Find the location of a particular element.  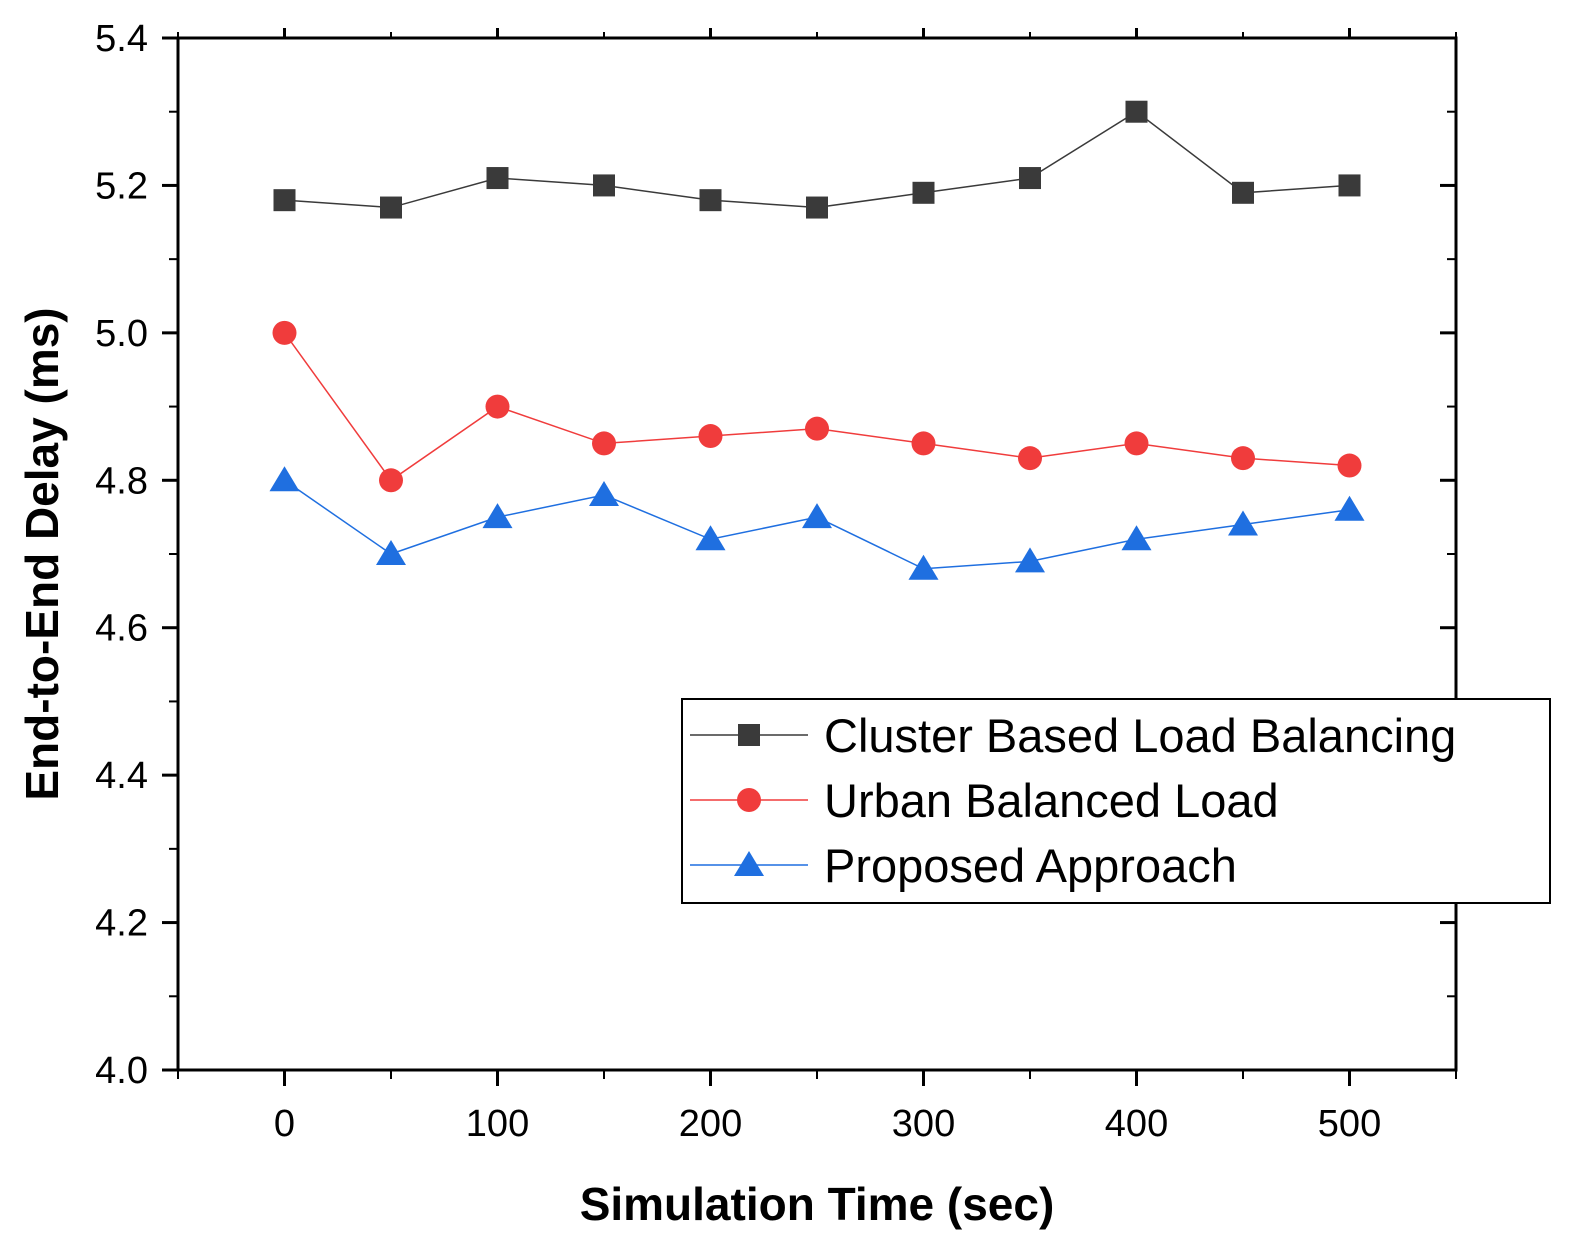

x-axis-title: Simulation Time (sec) is located at coordinates (817, 1204).